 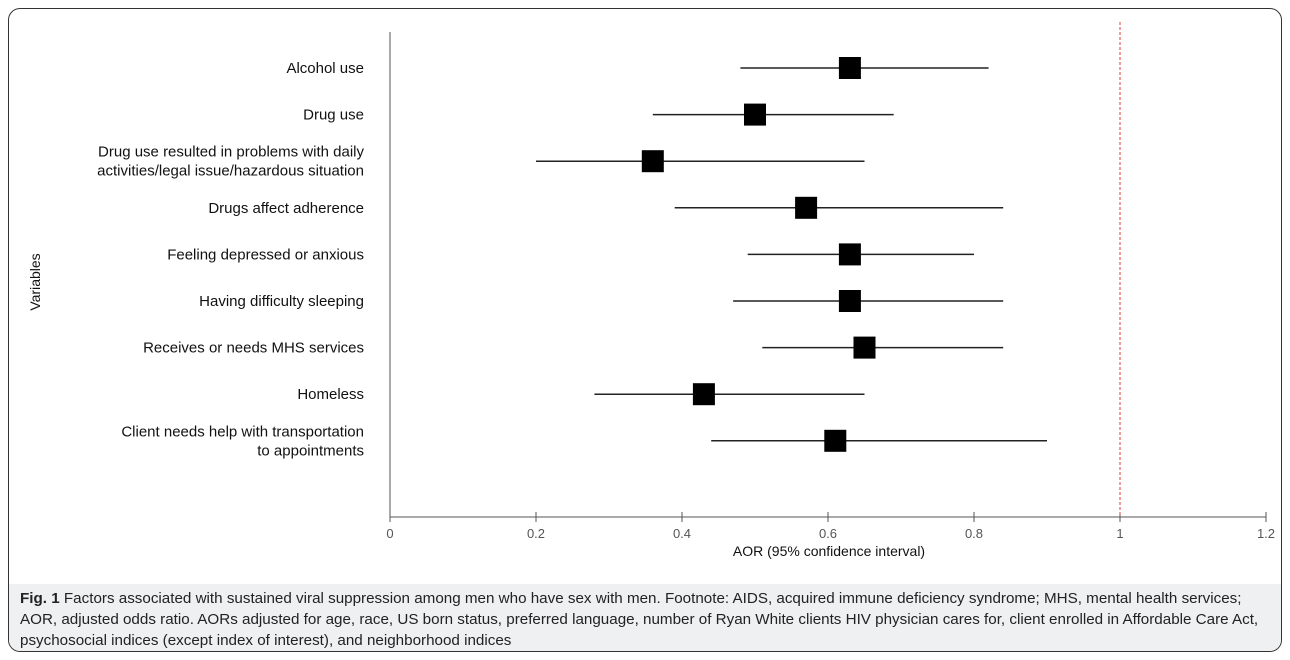 I want to click on row-label: Client needs help with transportation, so click(x=242, y=431).